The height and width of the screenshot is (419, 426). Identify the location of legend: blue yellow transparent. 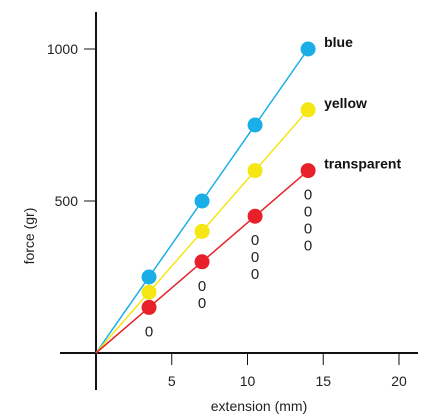
(362, 103).